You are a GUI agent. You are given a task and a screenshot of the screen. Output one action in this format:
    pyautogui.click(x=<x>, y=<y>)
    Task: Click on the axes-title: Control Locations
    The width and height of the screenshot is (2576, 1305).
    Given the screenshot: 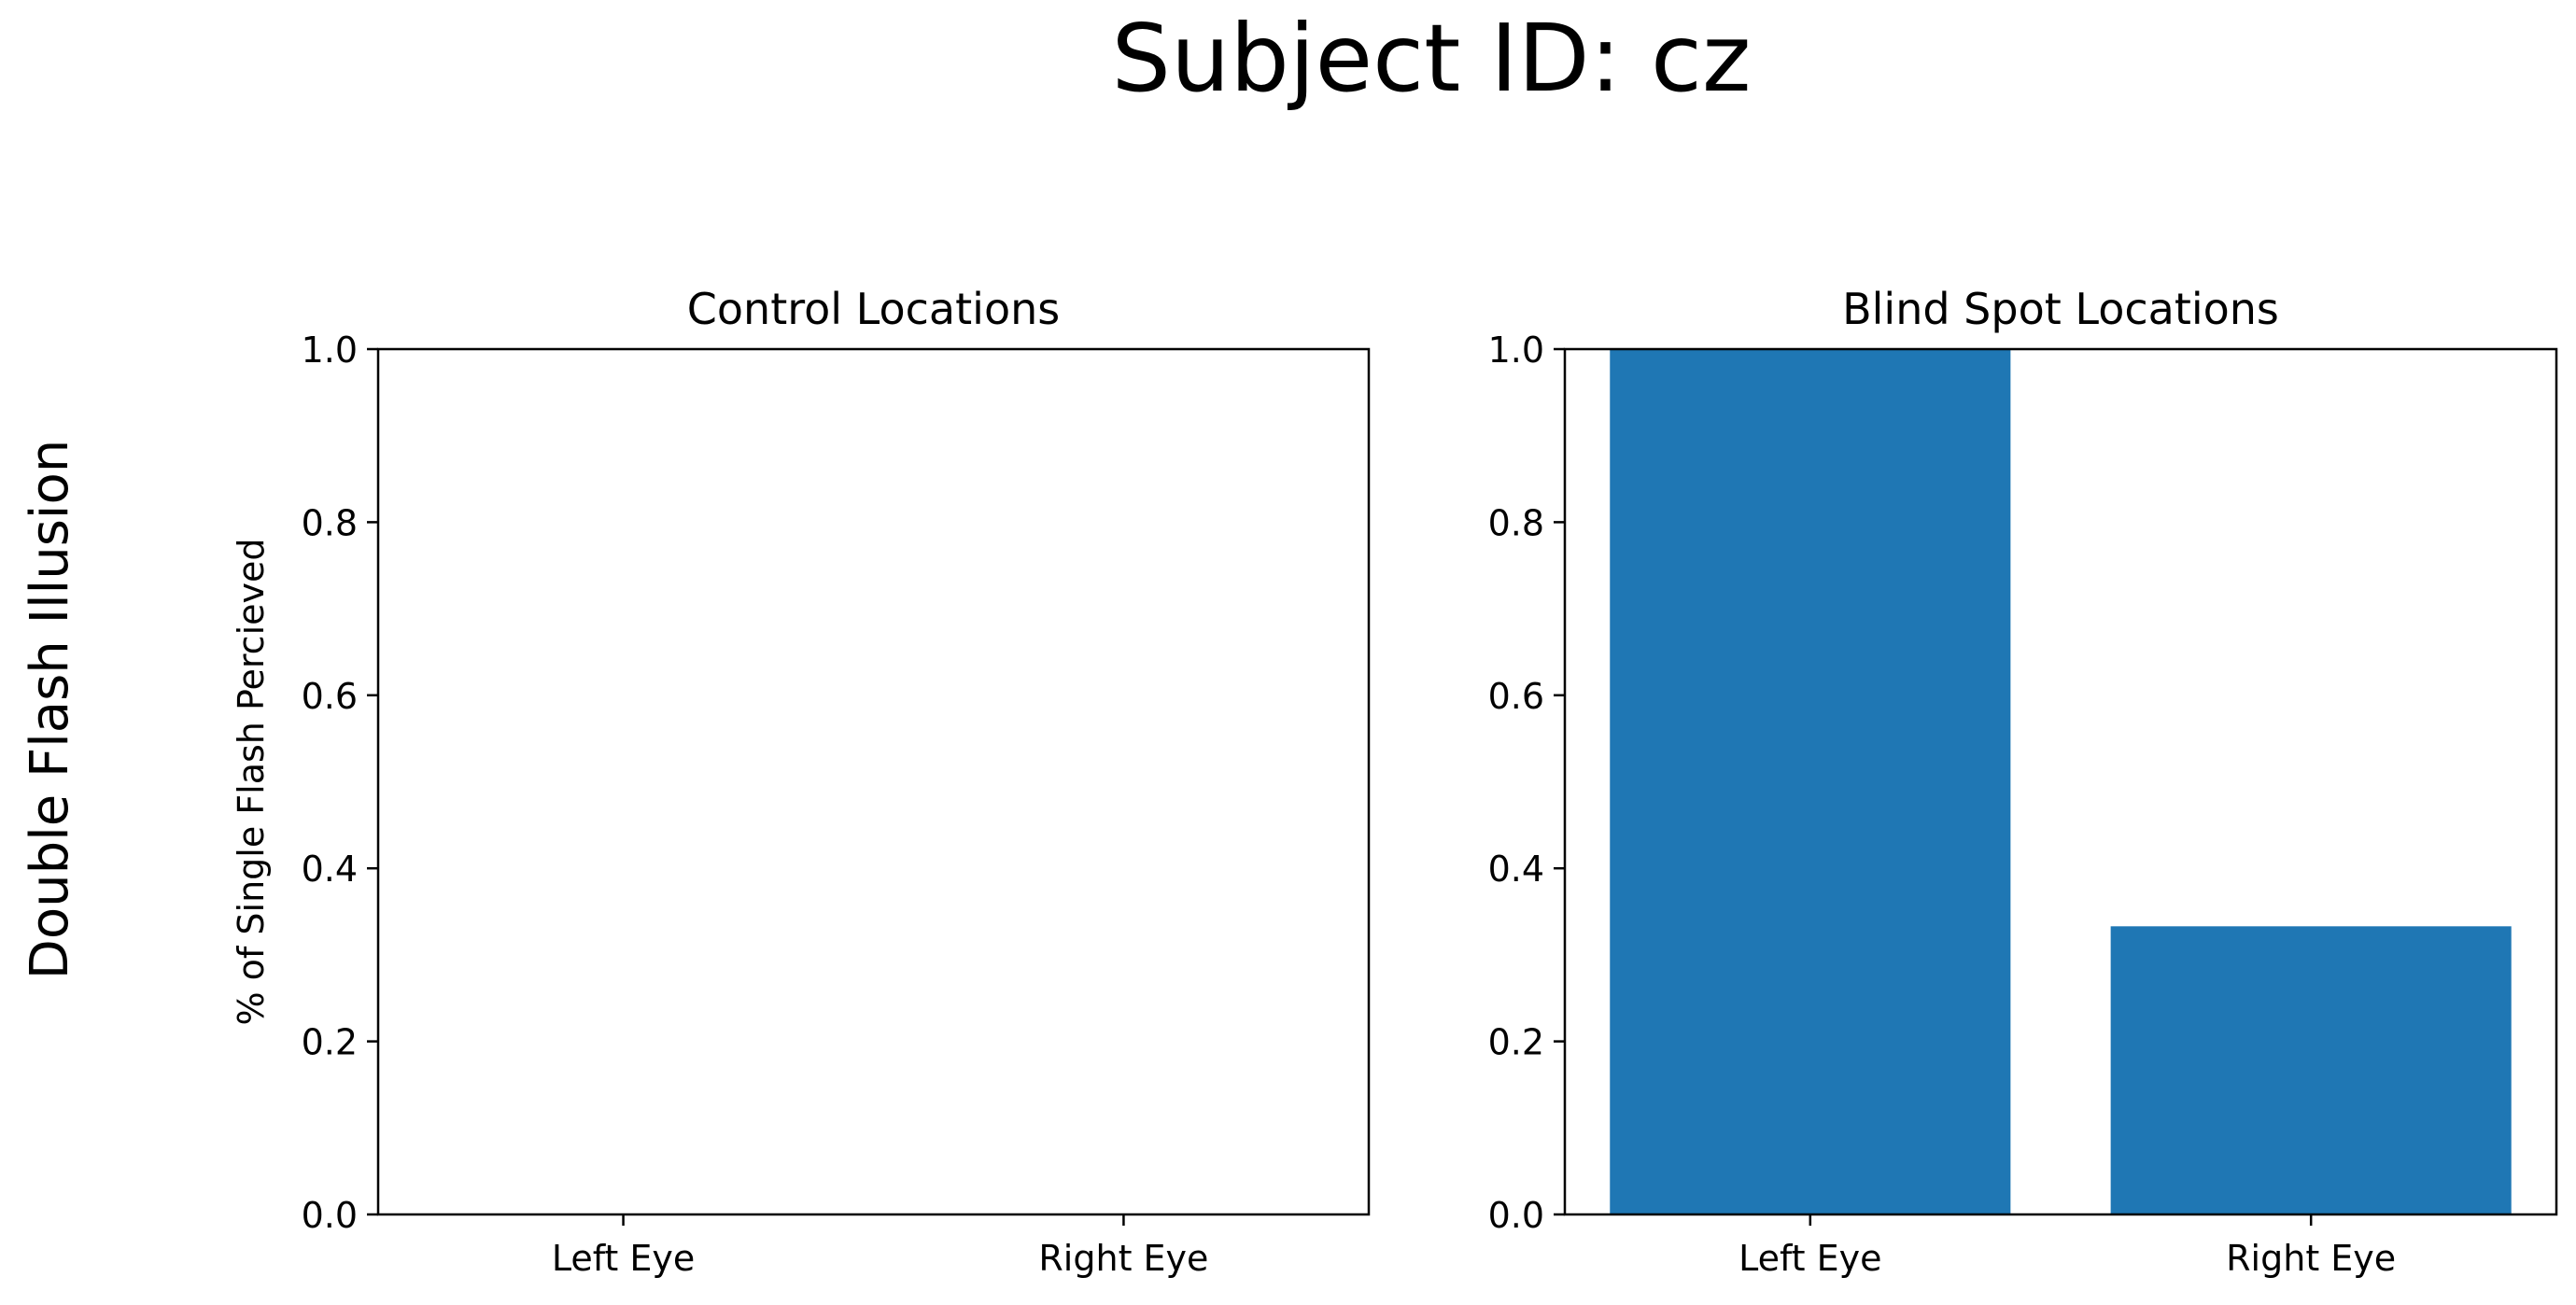 What is the action you would take?
    pyautogui.click(x=874, y=309)
    